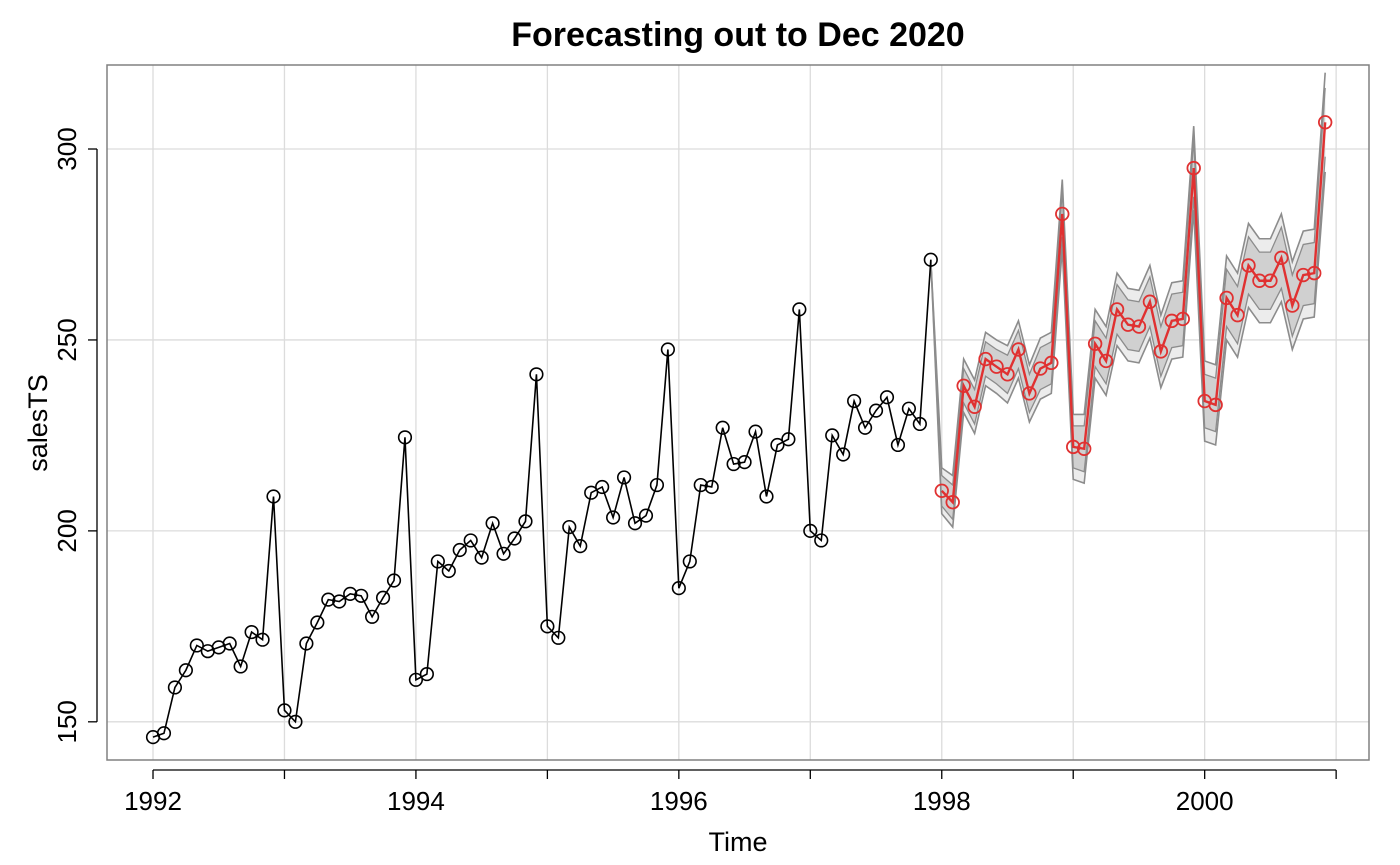  I want to click on chart-title: Forecasting out to Dec 2020, so click(737, 35).